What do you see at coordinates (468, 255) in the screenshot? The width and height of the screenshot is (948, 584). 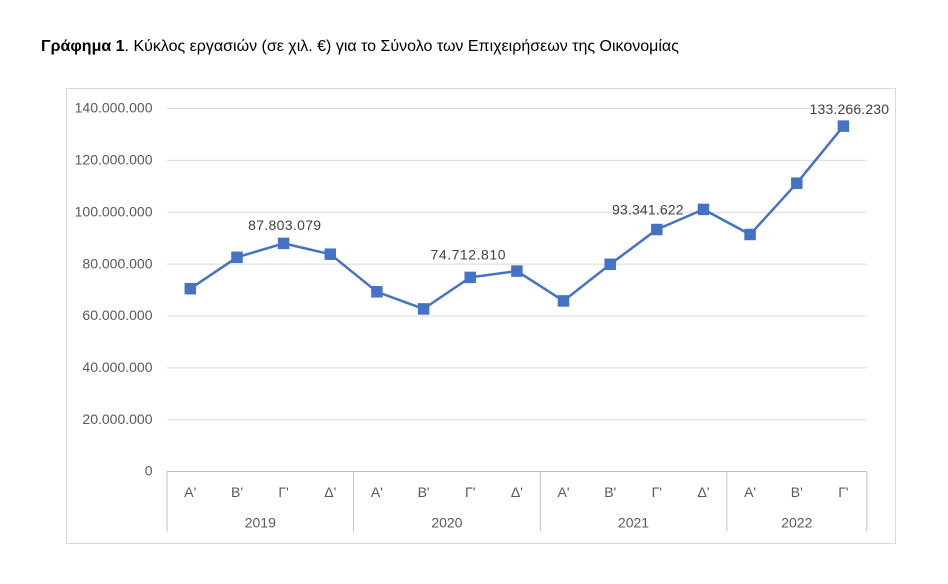 I see `svg-text: 74.712.810` at bounding box center [468, 255].